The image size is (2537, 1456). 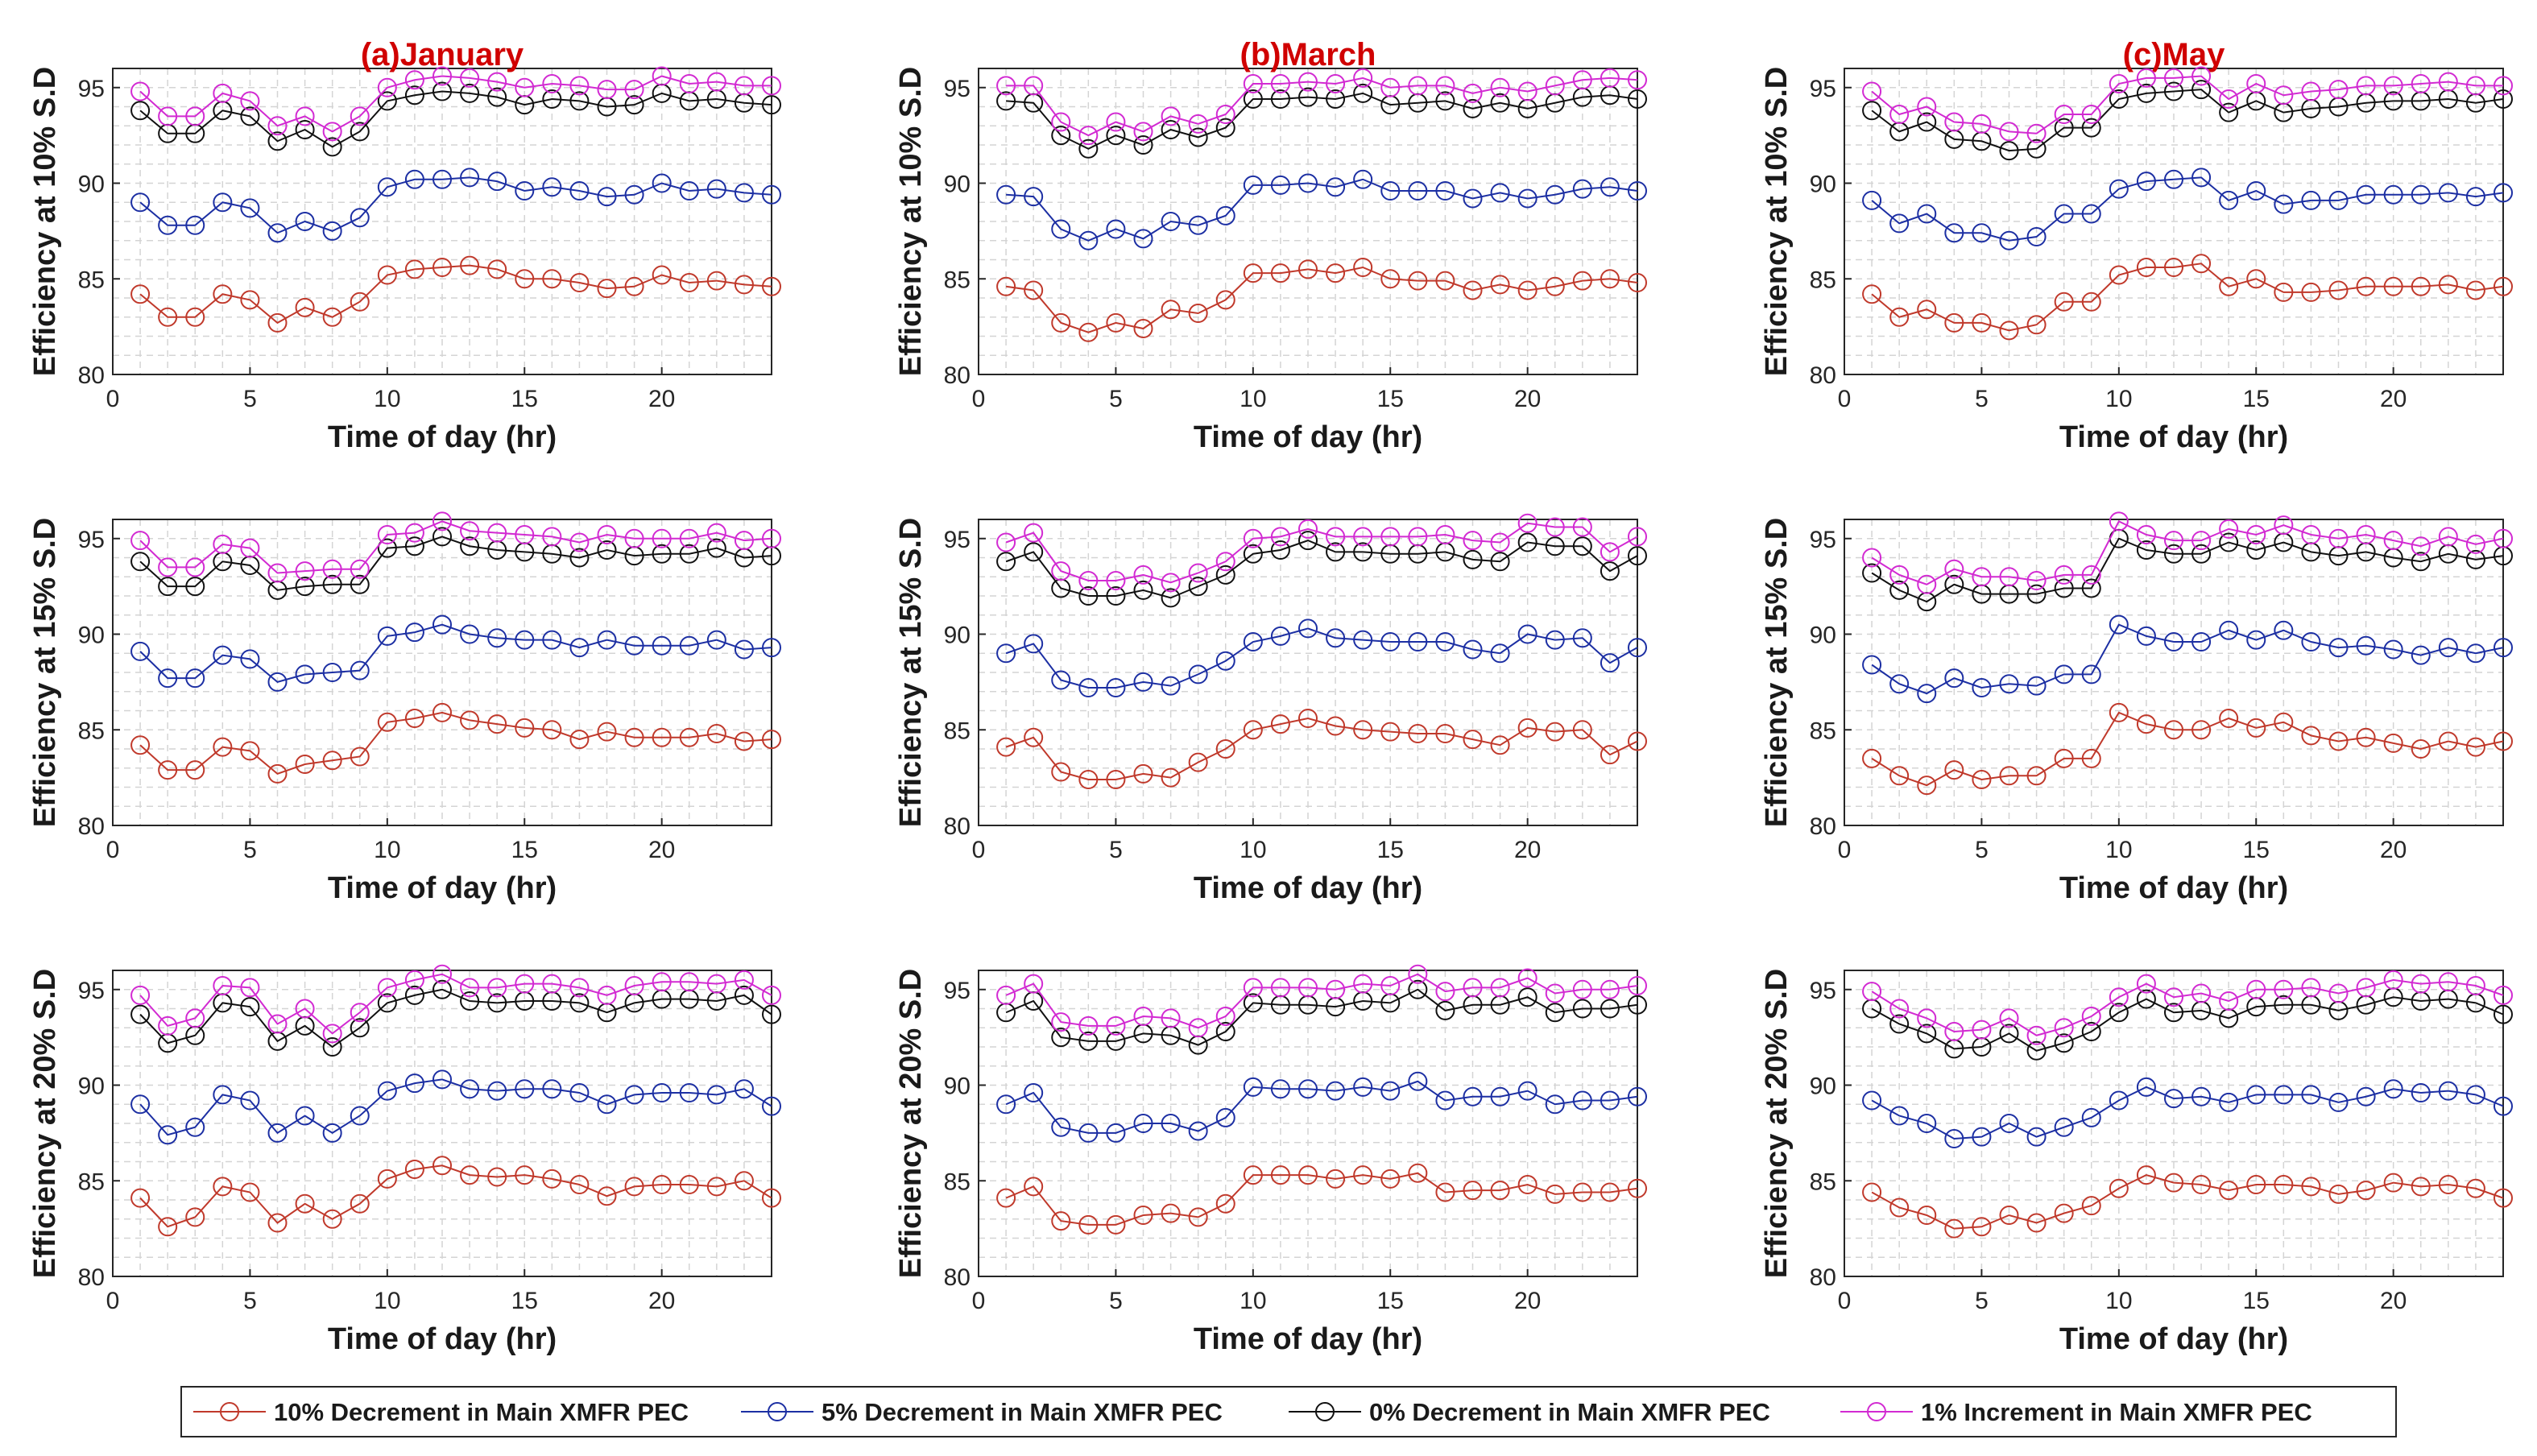 I want to click on x-axis-label: Time of day (hr), so click(x=443, y=437).